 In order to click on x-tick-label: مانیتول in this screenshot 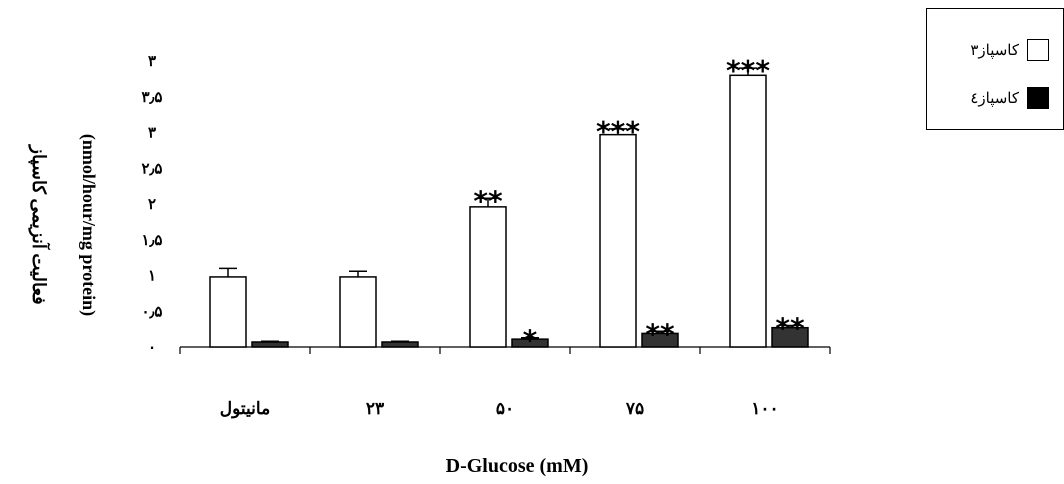, I will do `click(245, 409)`.